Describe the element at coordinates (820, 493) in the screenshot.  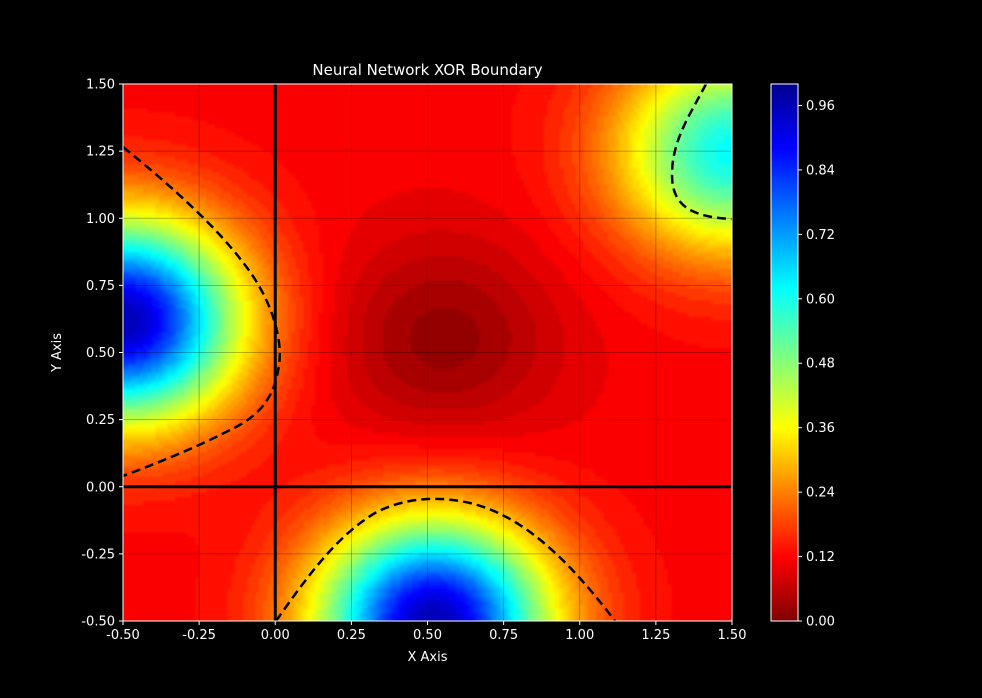
I see `colorbar-tick-label: 0.24` at that location.